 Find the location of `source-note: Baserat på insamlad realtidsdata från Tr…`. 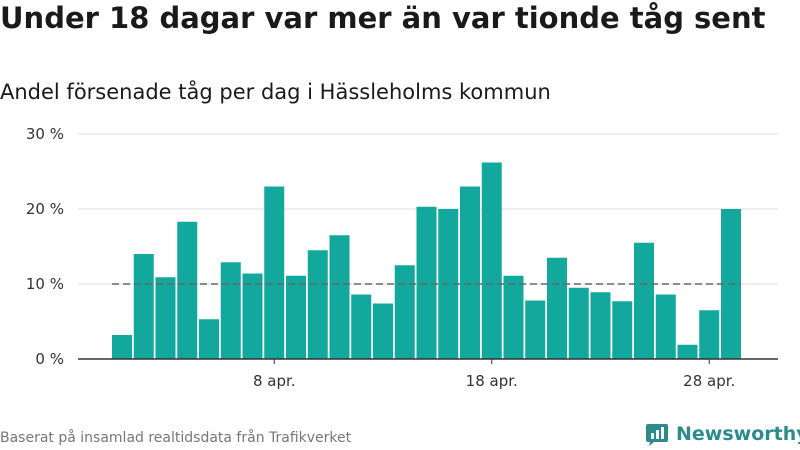

source-note: Baserat på insamlad realtidsdata från Tr… is located at coordinates (176, 438).